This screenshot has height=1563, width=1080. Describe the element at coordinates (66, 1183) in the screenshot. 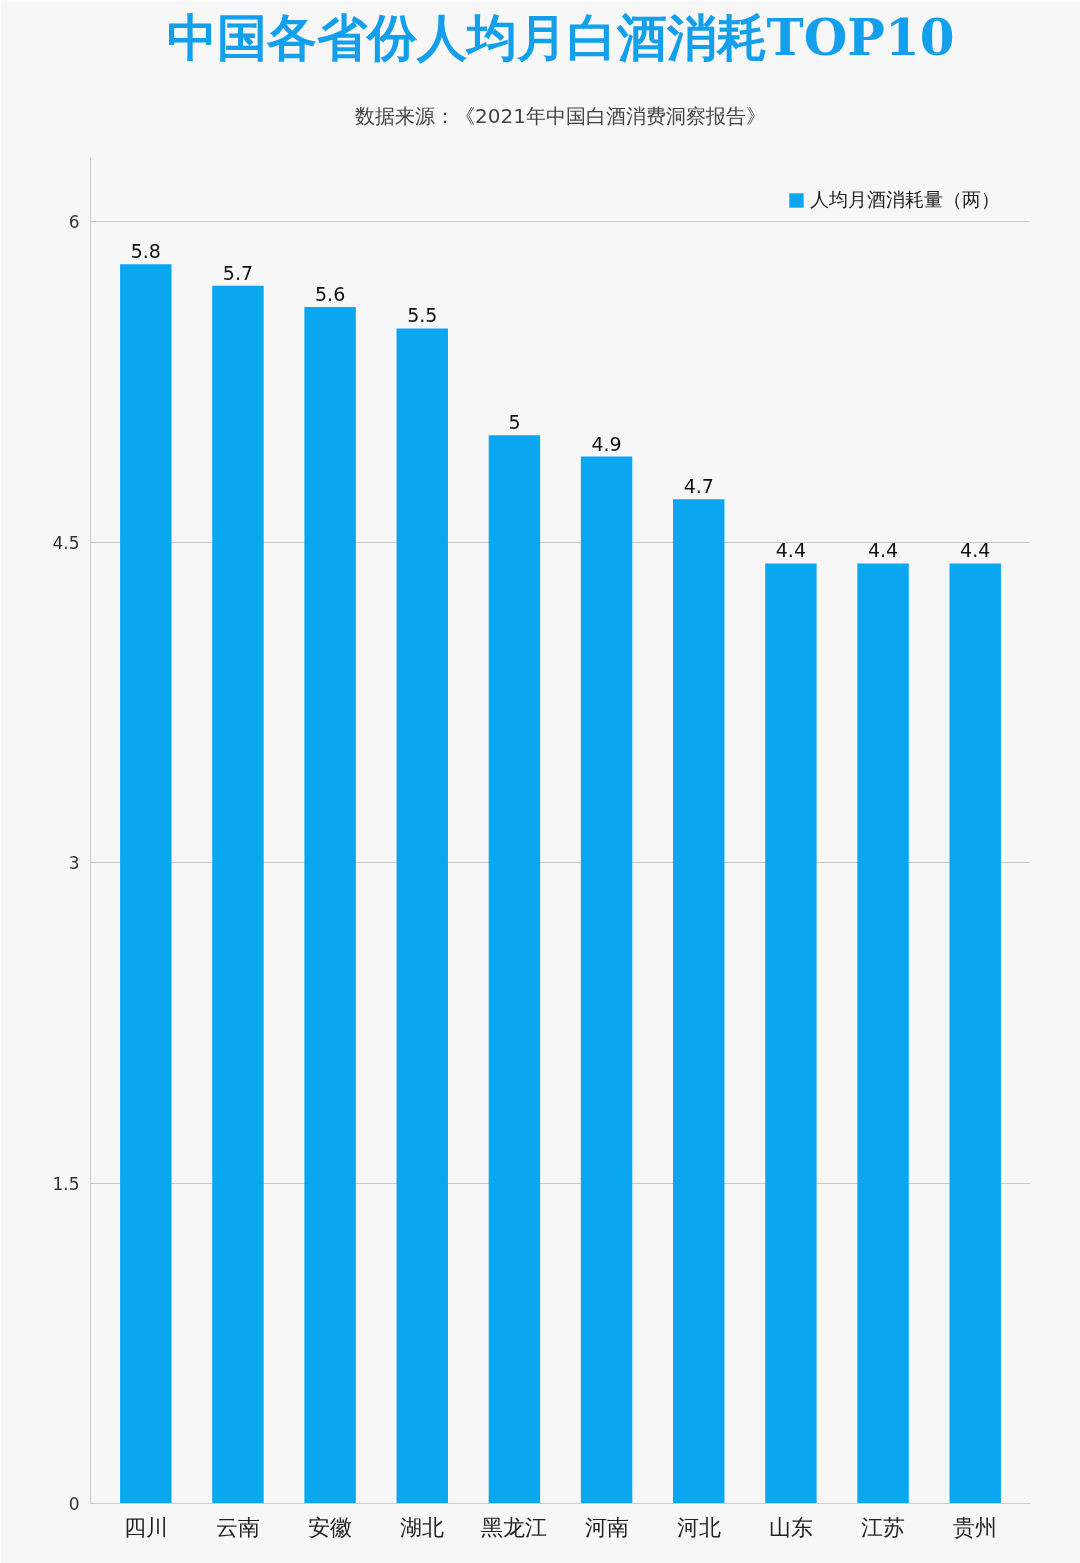

I see `y-tick-label: 1.5` at that location.